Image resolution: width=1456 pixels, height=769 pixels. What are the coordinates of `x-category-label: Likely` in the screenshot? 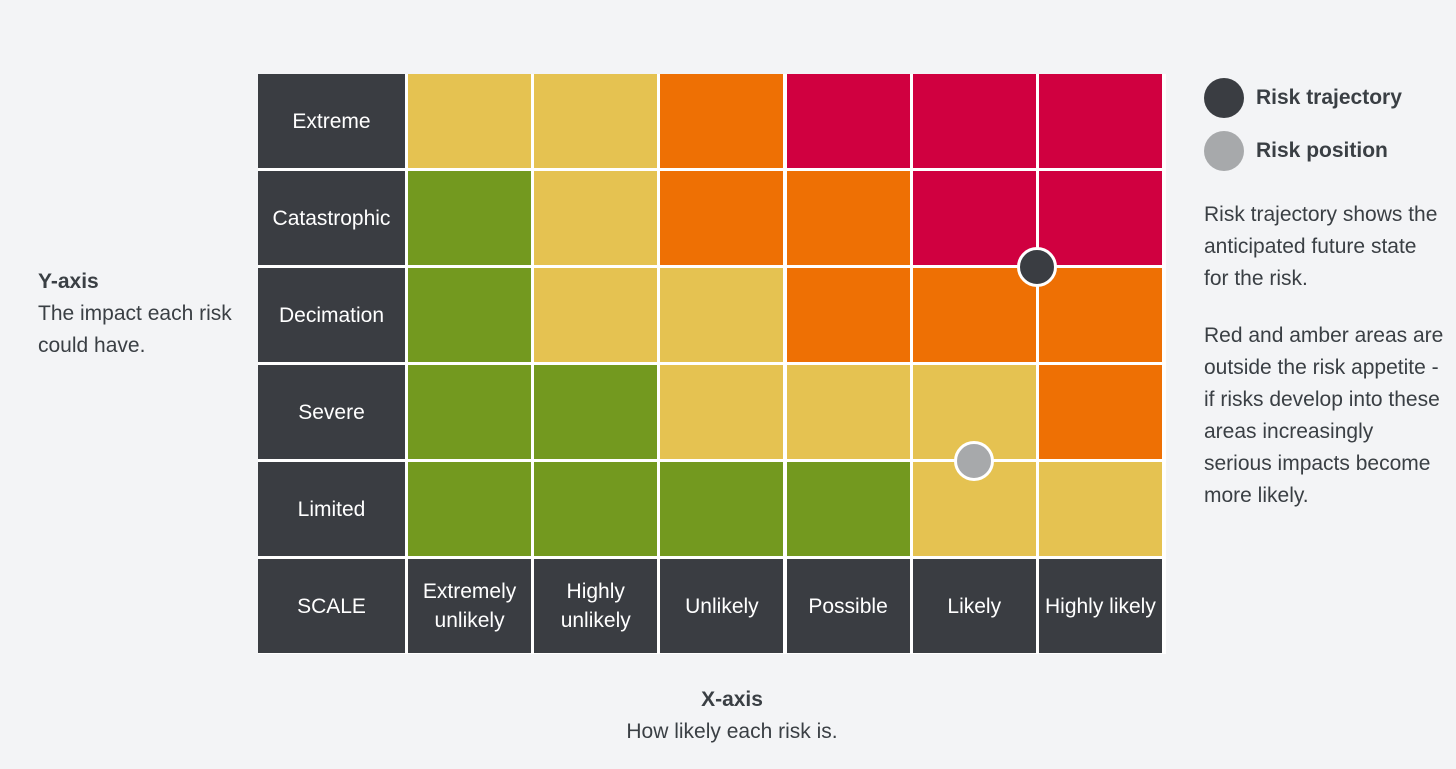 It's located at (974, 606).